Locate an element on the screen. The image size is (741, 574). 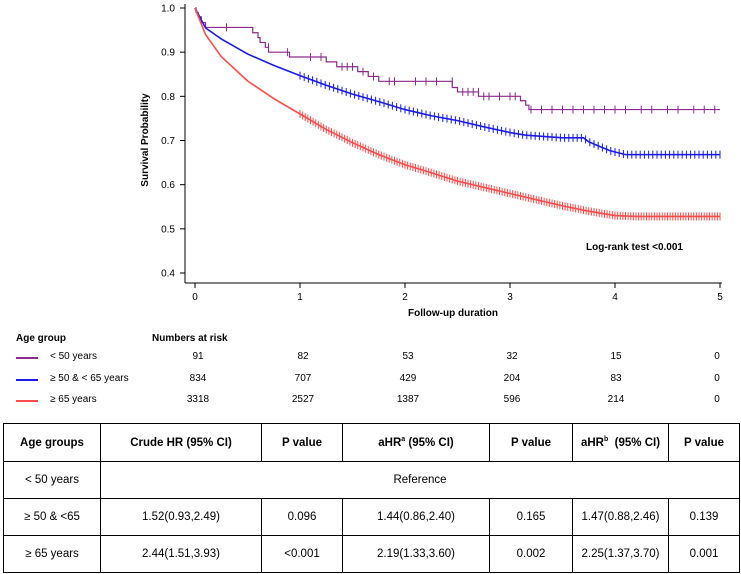
cell-p-value: 0.139 is located at coordinates (704, 517).